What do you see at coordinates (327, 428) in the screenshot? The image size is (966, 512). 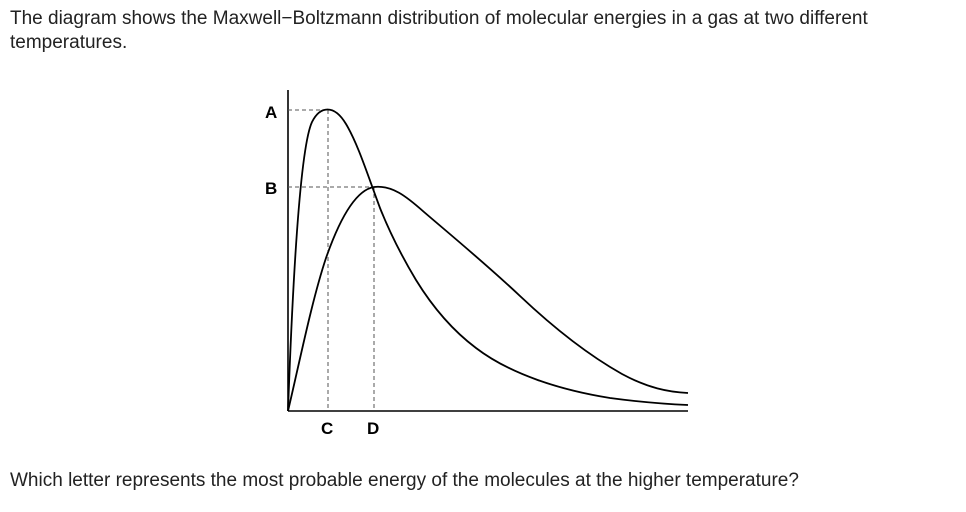 I see `label-c: C` at bounding box center [327, 428].